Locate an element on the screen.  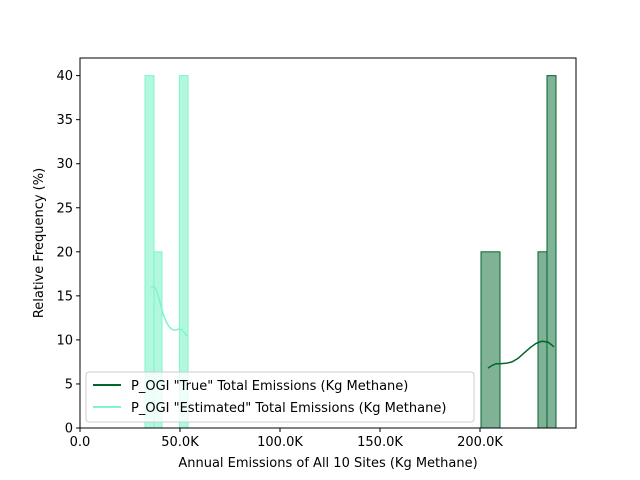
y-tick-label: 25 is located at coordinates (64, 208).